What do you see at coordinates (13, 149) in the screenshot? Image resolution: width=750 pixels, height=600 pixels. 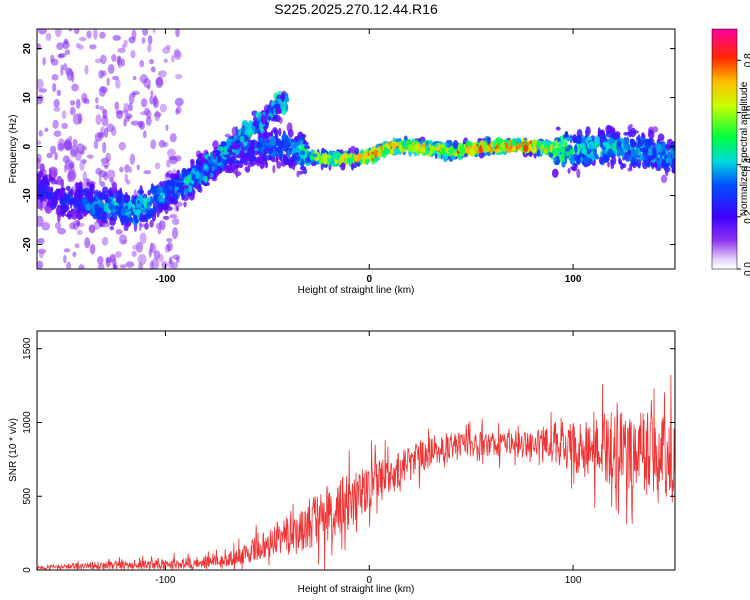 I see `spectrogram-y-label: Frequency (Hz)` at bounding box center [13, 149].